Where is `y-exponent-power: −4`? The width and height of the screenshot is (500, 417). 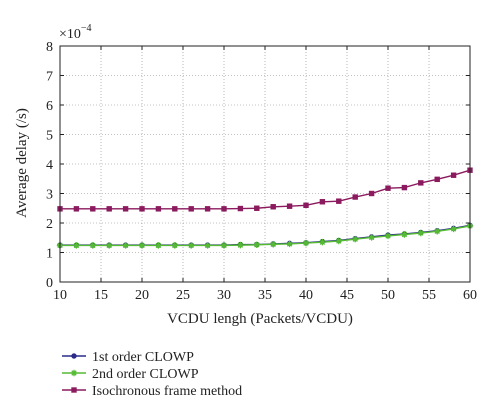
y-exponent-power: −4 is located at coordinates (86, 28).